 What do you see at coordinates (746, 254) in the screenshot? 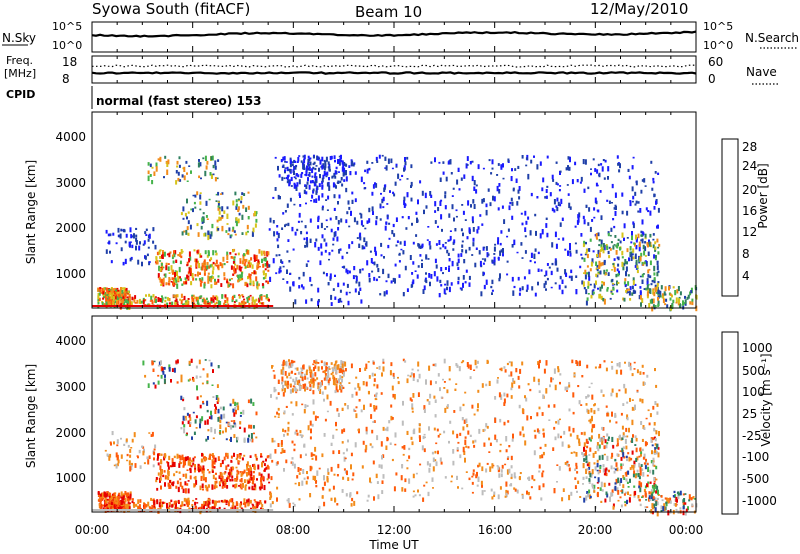
I see `power-cb-tick-8: 8` at bounding box center [746, 254].